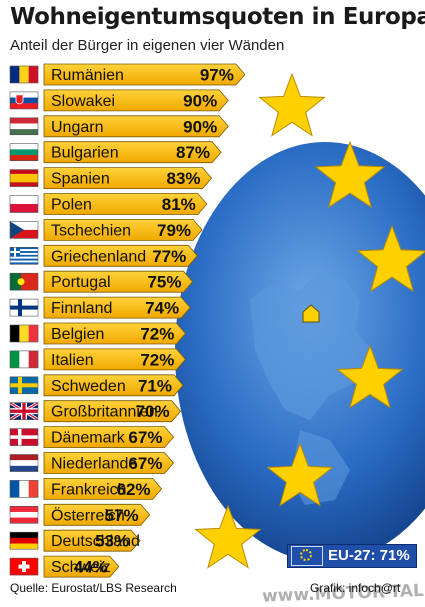 Image resolution: width=425 pixels, height=607 pixels. Describe the element at coordinates (24, 333) in the screenshot. I see `flag-belgium-icon` at that location.